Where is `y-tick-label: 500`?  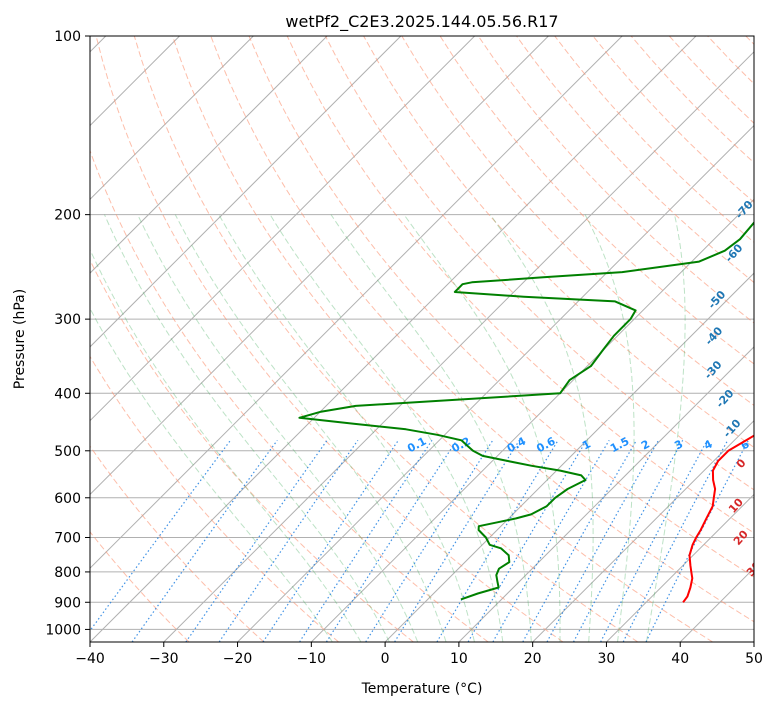 y-tick-label: 500 is located at coordinates (67, 452).